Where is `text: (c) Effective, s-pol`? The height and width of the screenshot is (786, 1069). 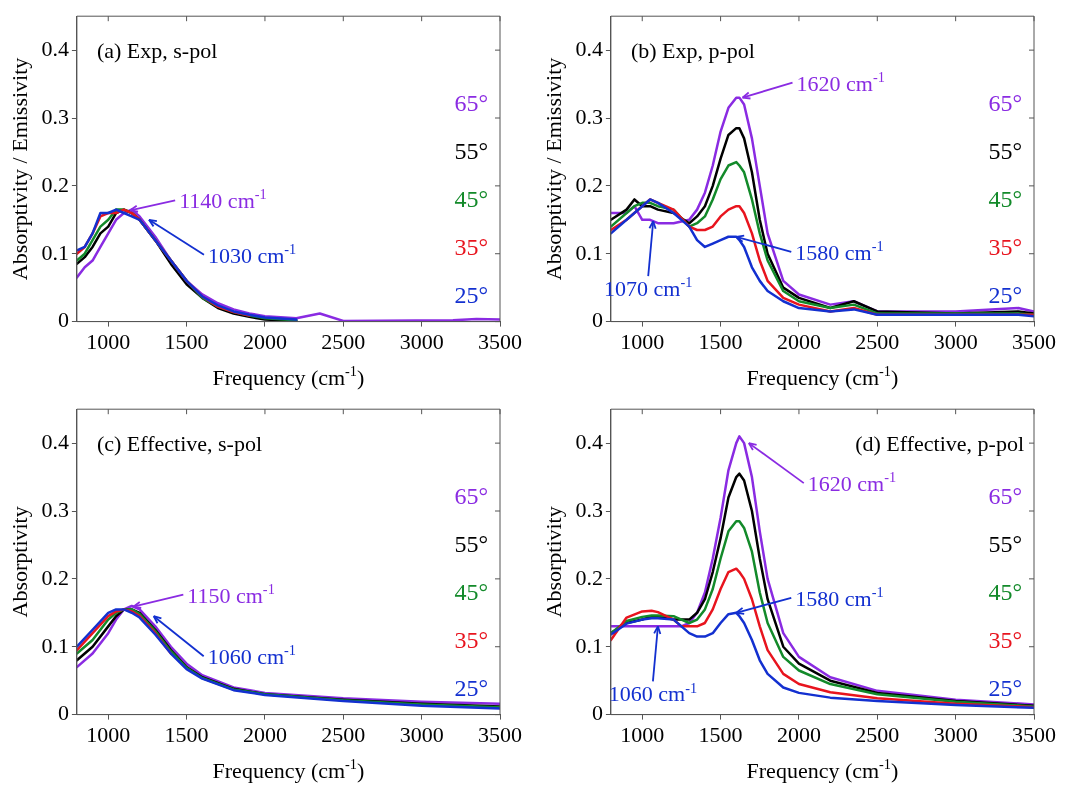 text: (c) Effective, s-pol is located at coordinates (179, 444).